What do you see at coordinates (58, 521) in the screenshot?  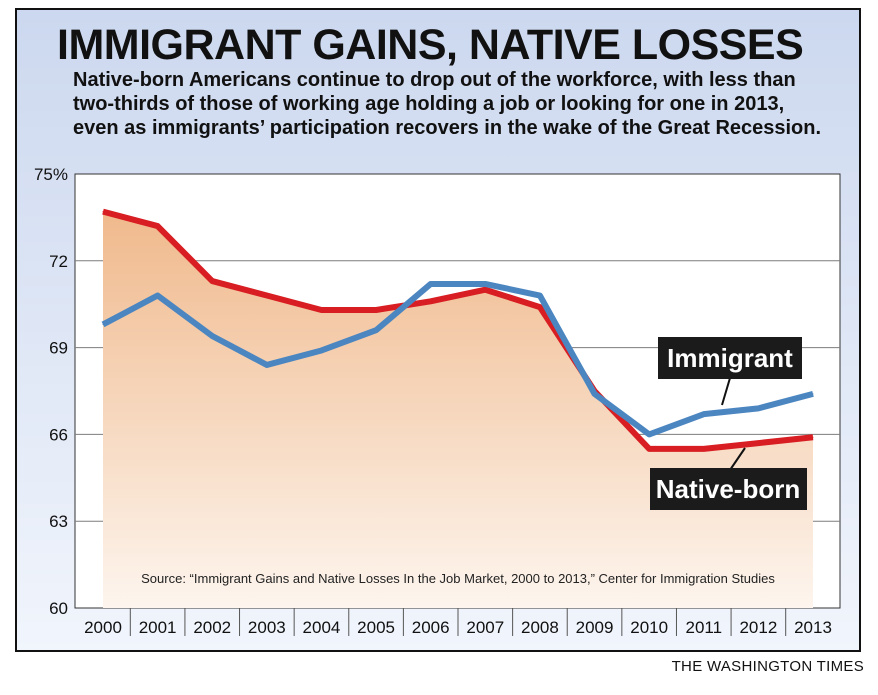 I see `y-tick-label: 63` at bounding box center [58, 521].